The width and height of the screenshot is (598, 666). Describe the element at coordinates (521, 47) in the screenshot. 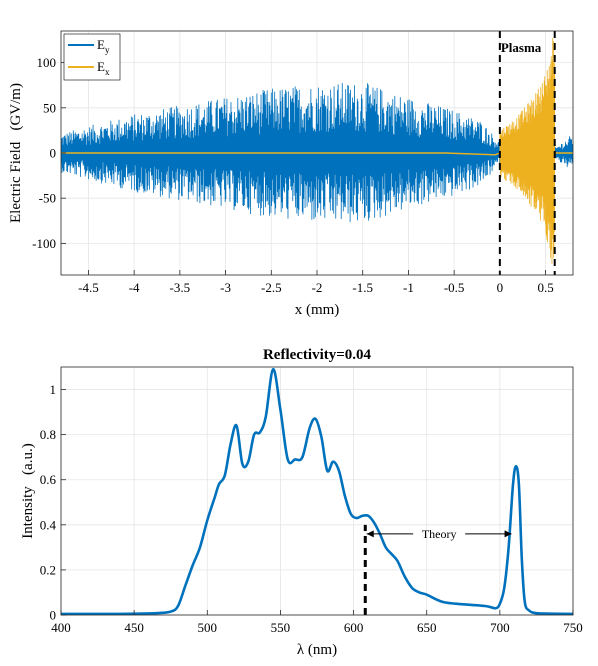

I see `plasma-annotation: Plasma` at that location.